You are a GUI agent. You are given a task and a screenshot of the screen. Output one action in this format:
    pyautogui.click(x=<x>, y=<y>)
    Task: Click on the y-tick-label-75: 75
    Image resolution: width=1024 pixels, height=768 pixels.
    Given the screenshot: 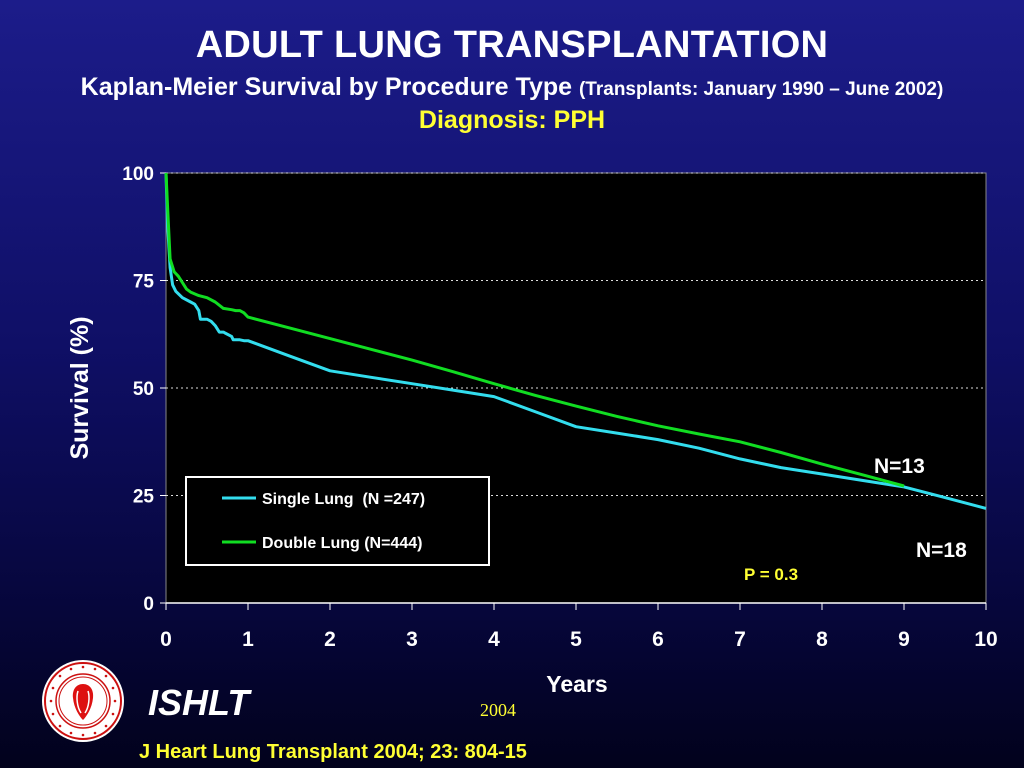 What is the action you would take?
    pyautogui.click(x=144, y=282)
    